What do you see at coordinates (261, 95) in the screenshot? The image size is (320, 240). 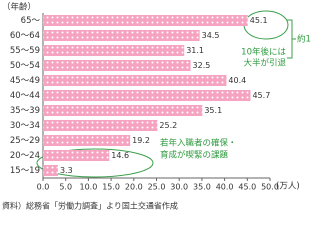 I see `value-label: 45.7` at bounding box center [261, 95].